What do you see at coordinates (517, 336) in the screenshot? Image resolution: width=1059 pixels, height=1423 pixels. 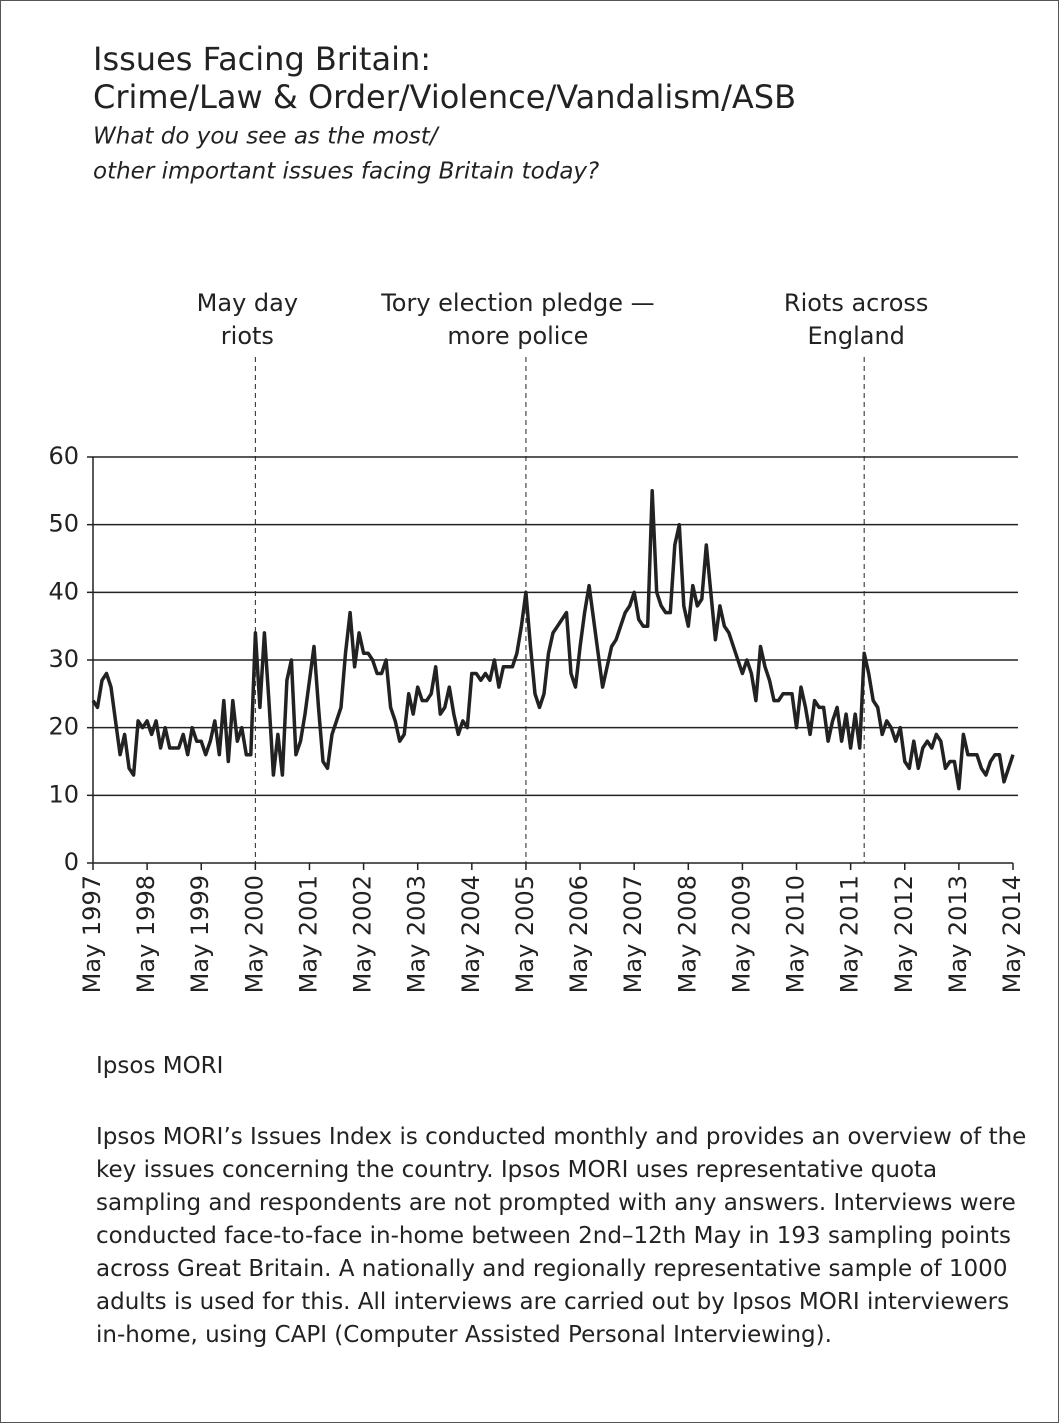 I see `annotation-text: more police` at bounding box center [517, 336].